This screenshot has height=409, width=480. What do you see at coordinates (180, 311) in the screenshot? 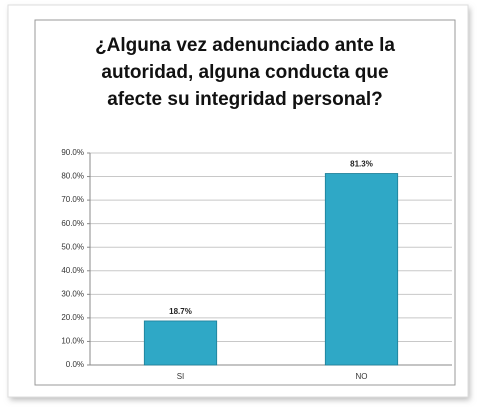
I see `value-label: 18.7%` at bounding box center [180, 311].